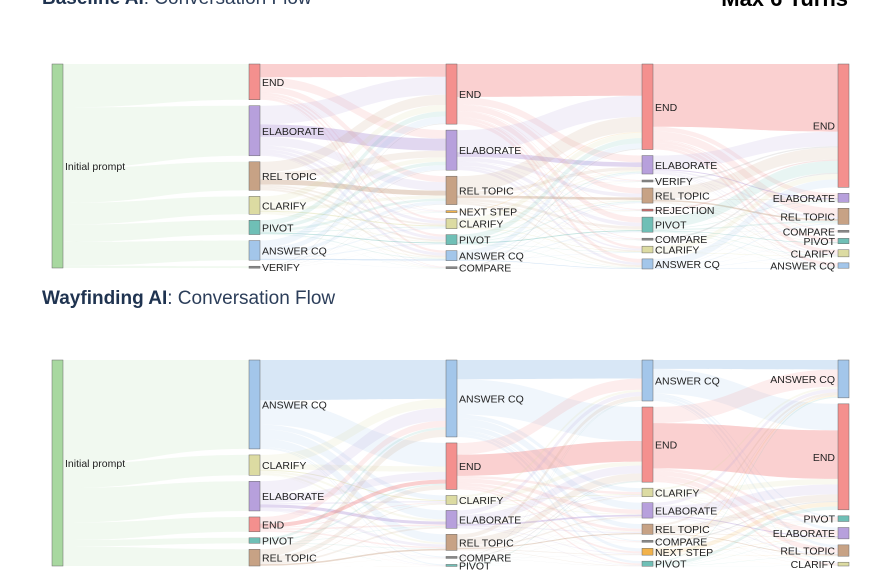 This screenshot has height=570, width=870. Describe the element at coordinates (745, 216) in the screenshot. I see `baseline-link-3-rel-topic-to-compare` at that location.